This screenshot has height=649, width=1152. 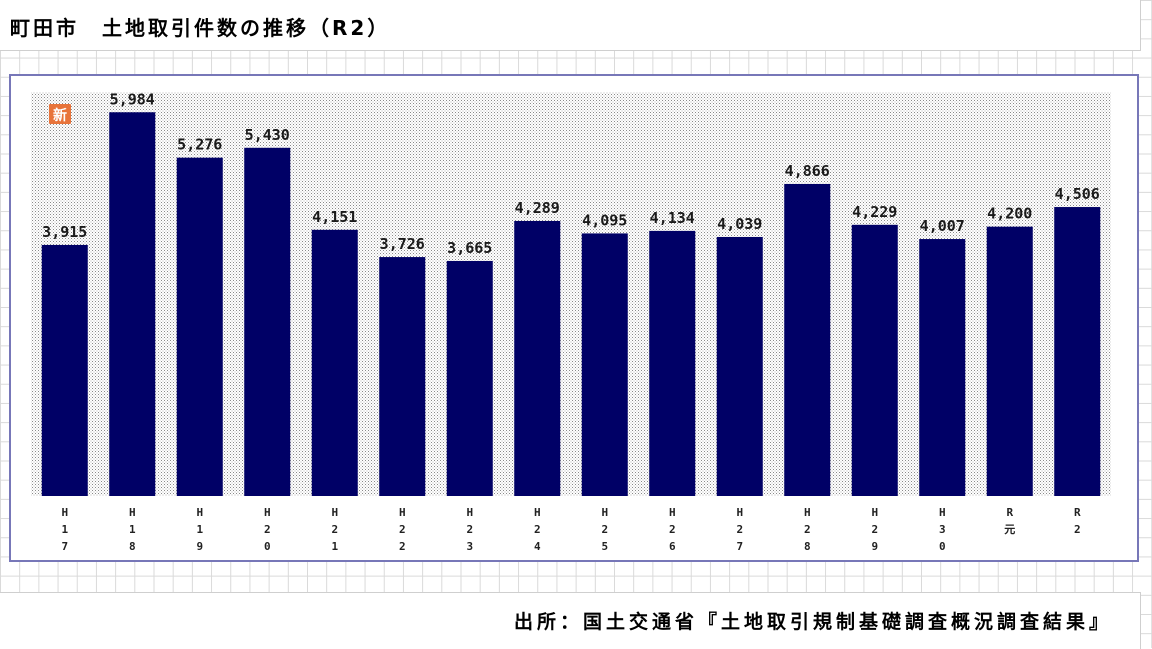 I want to click on x-tick-label-2-1: 1, so click(x=199, y=529).